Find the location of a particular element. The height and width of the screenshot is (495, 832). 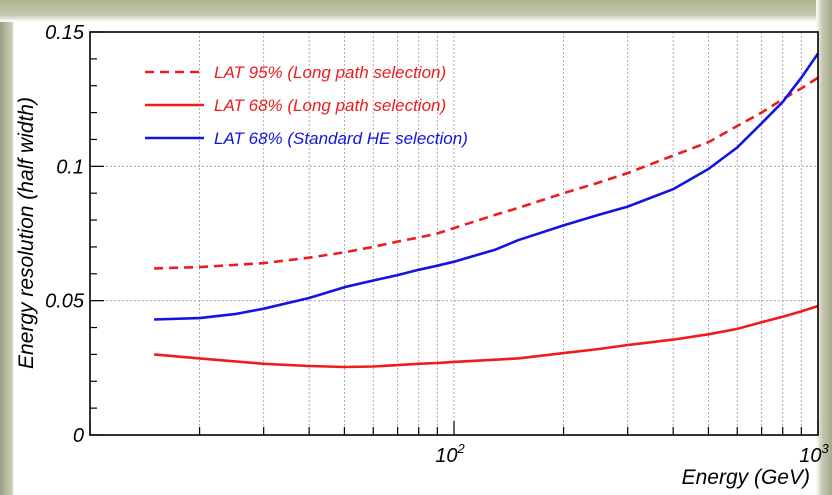

y-tick-label: 0 is located at coordinates (78, 436).